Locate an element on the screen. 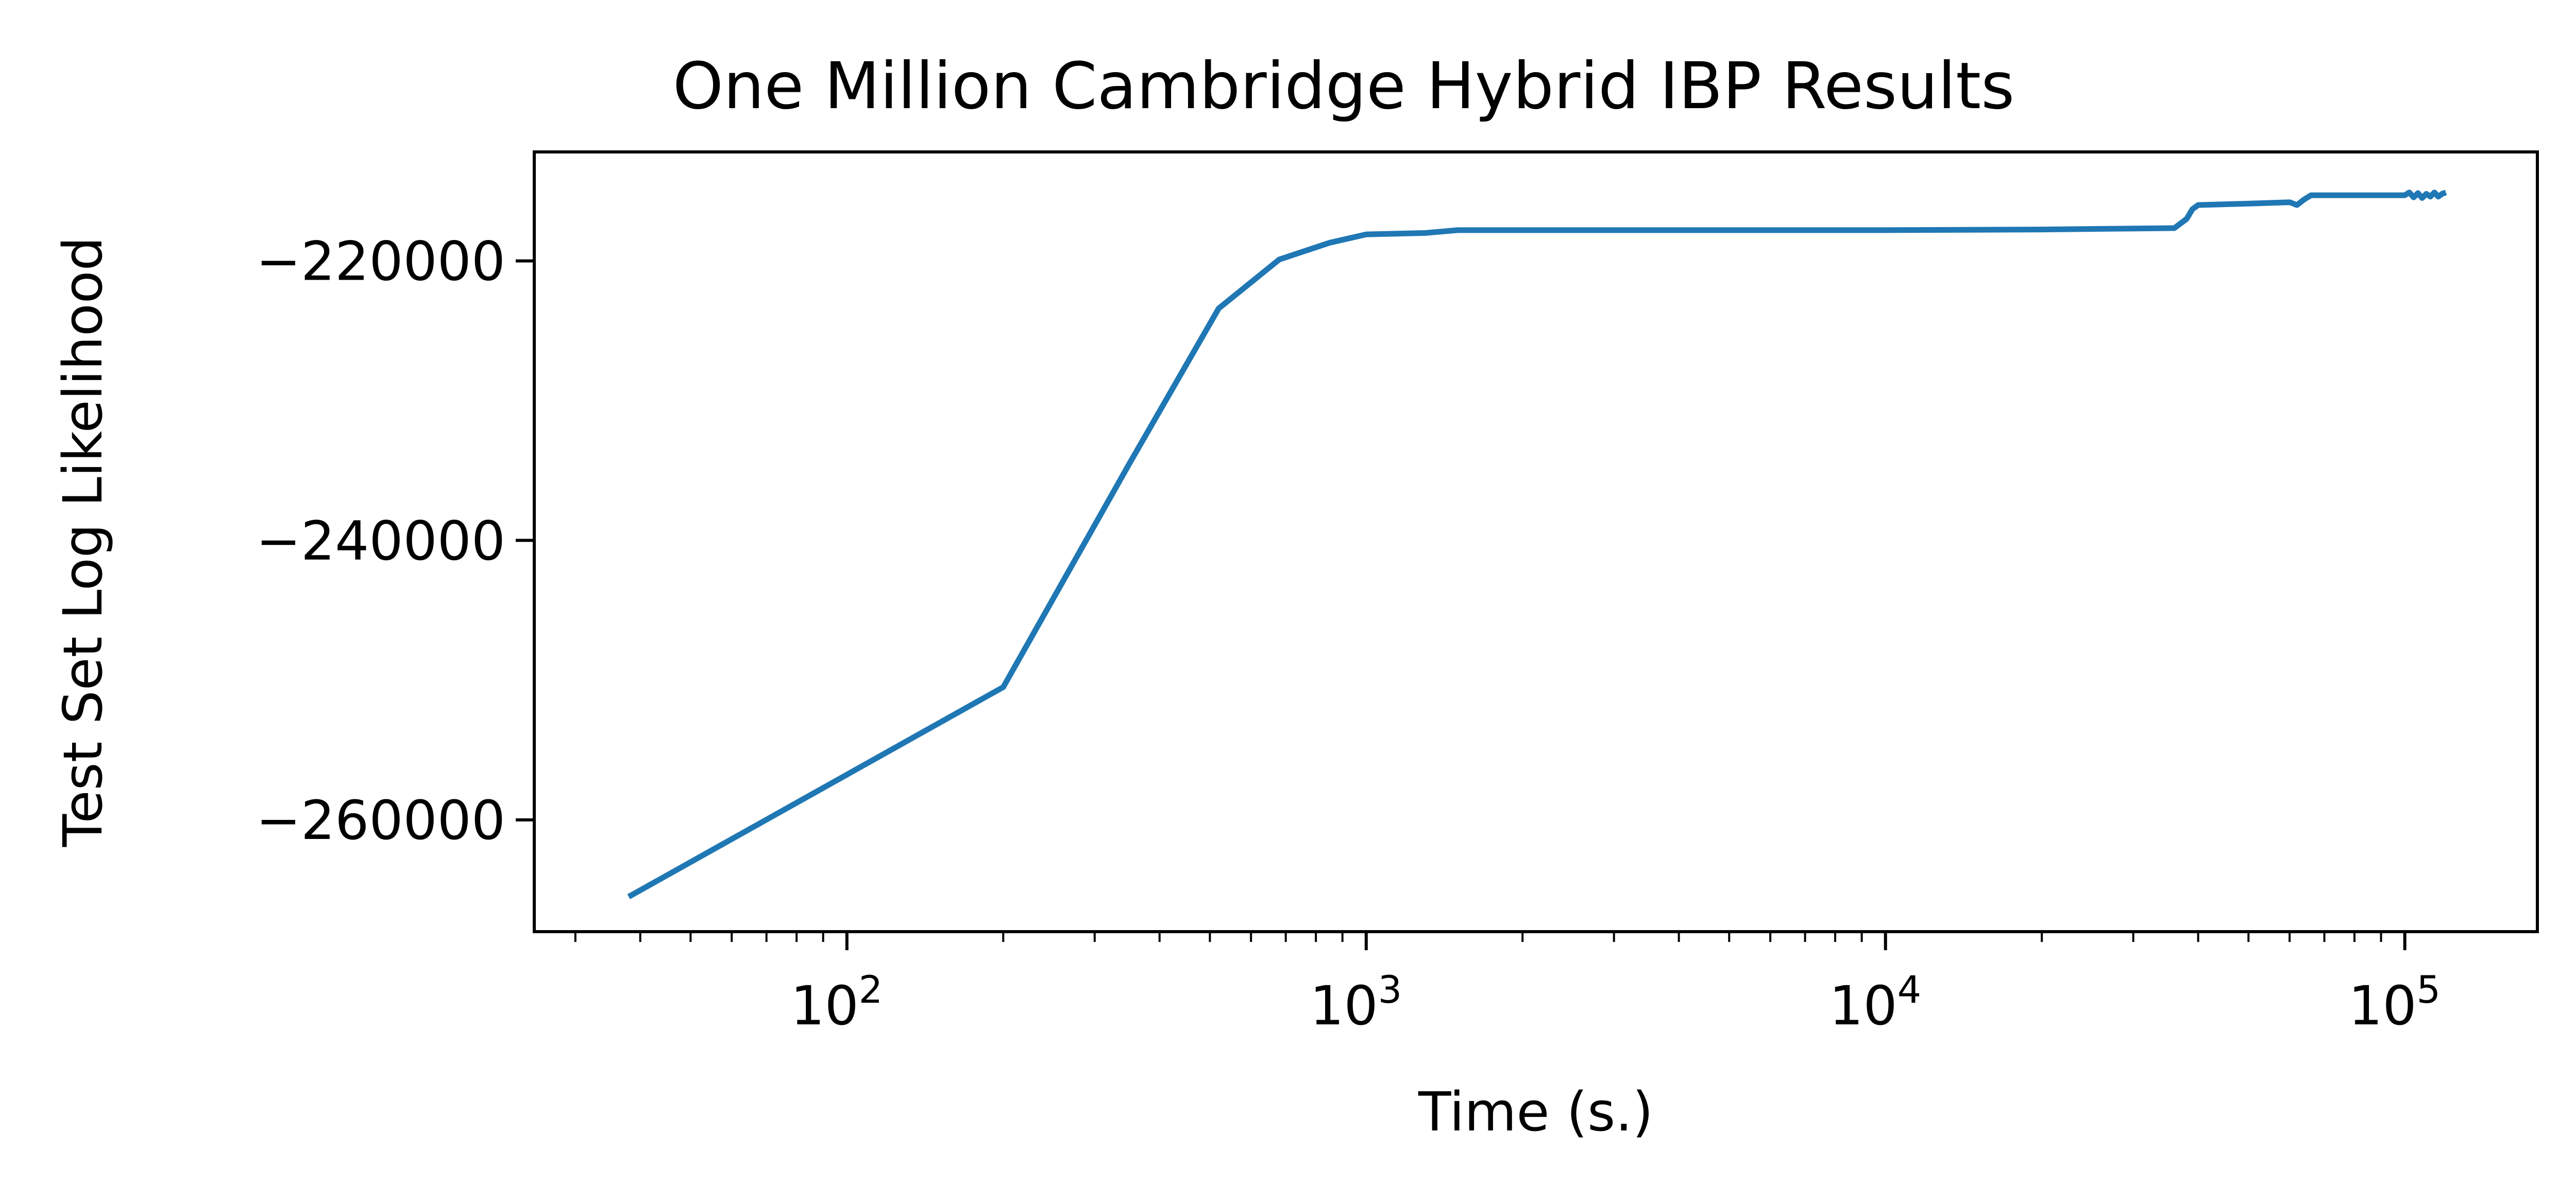 The width and height of the screenshot is (2576, 1201). y-tick-label: −260000 is located at coordinates (380, 820).